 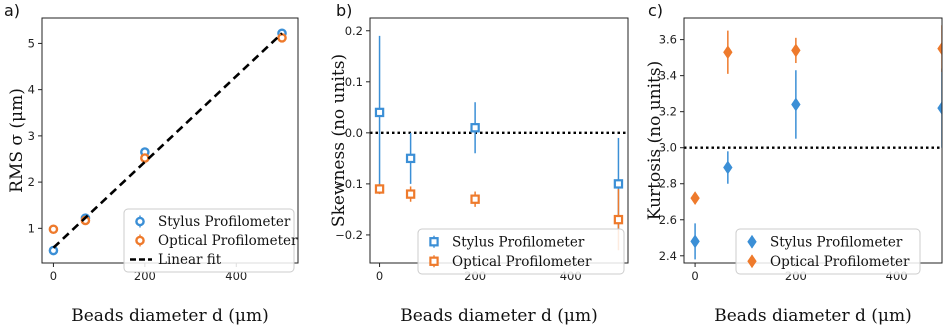 I want to click on y-tick-label: −0.2, so click(x=349, y=235).